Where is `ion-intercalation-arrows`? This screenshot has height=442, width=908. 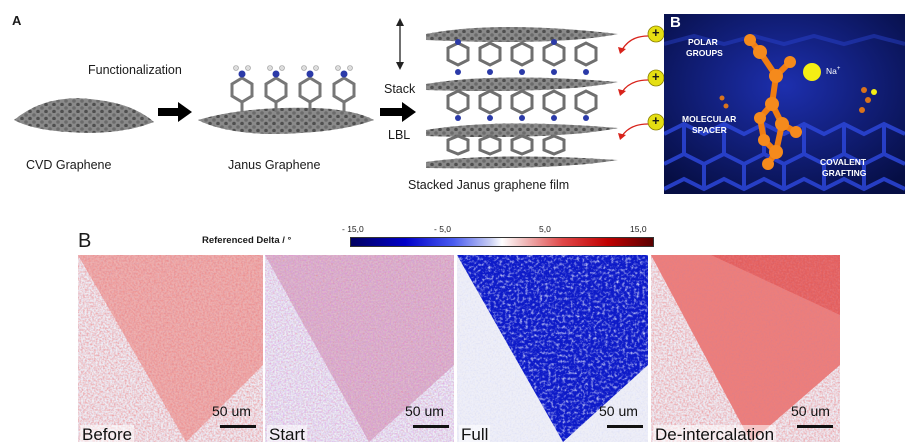
ion-intercalation-arrows is located at coordinates (641, 82).